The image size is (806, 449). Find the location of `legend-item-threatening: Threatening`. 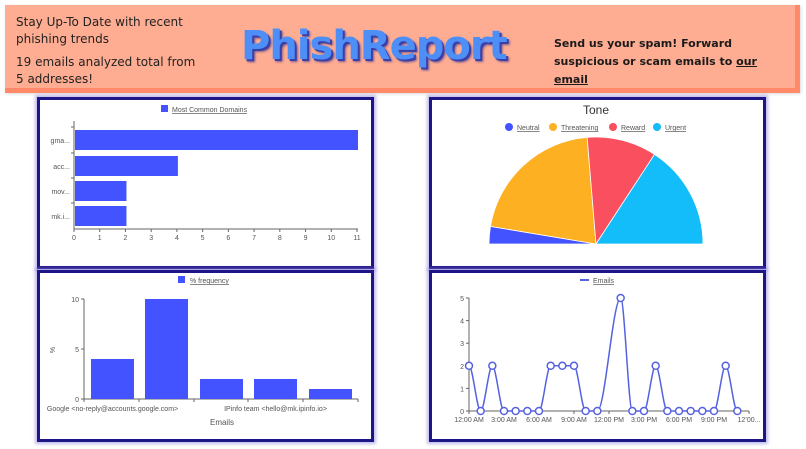

legend-item-threatening: Threatening is located at coordinates (573, 127).